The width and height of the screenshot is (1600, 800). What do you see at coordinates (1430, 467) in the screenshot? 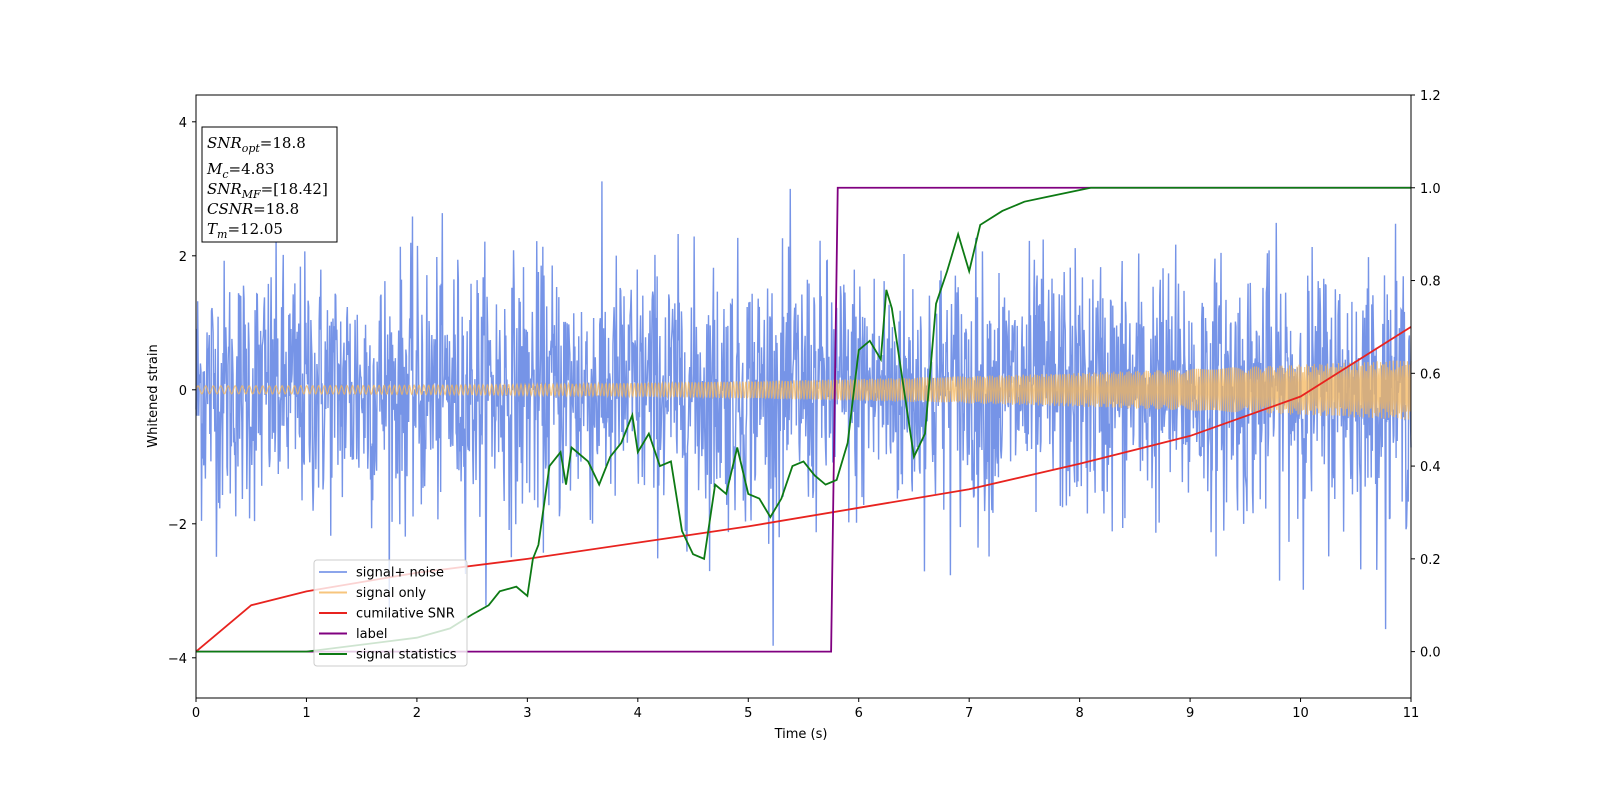
I see `y2-tick-label: 0.4` at bounding box center [1430, 467].